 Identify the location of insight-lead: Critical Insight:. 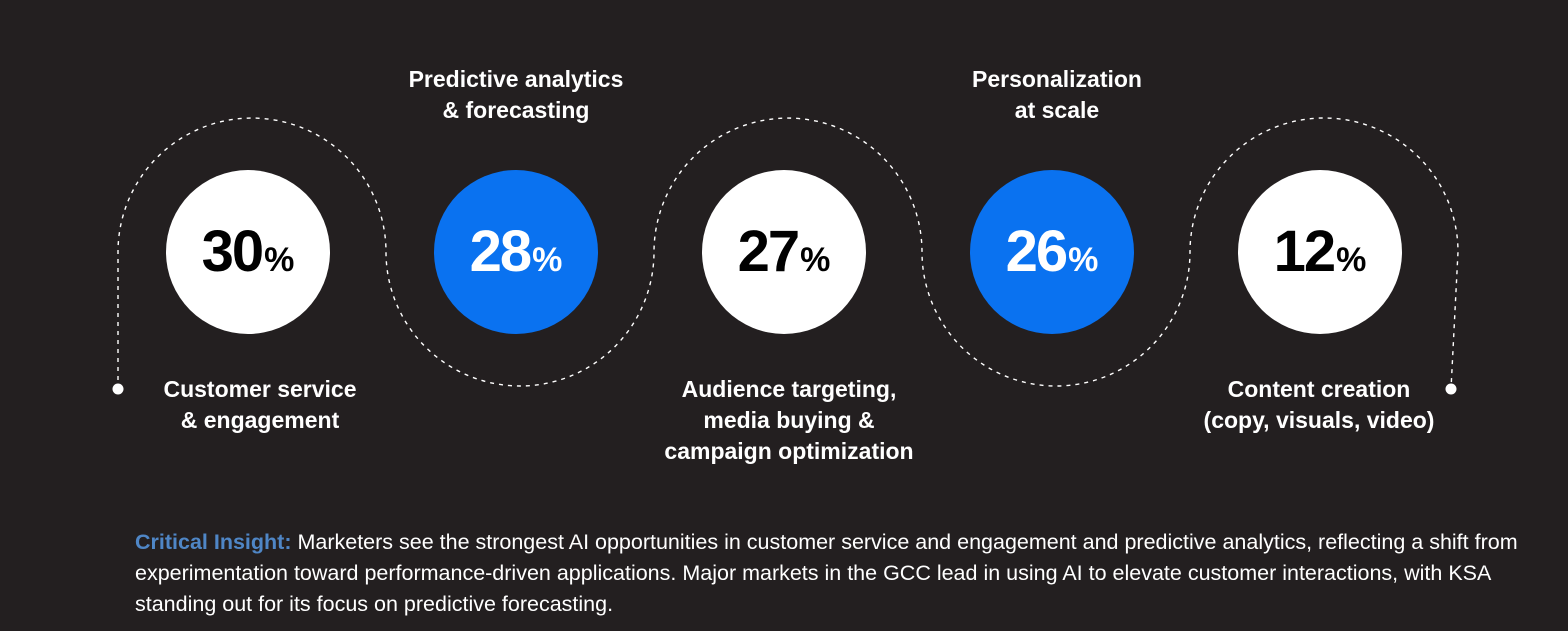
(213, 541).